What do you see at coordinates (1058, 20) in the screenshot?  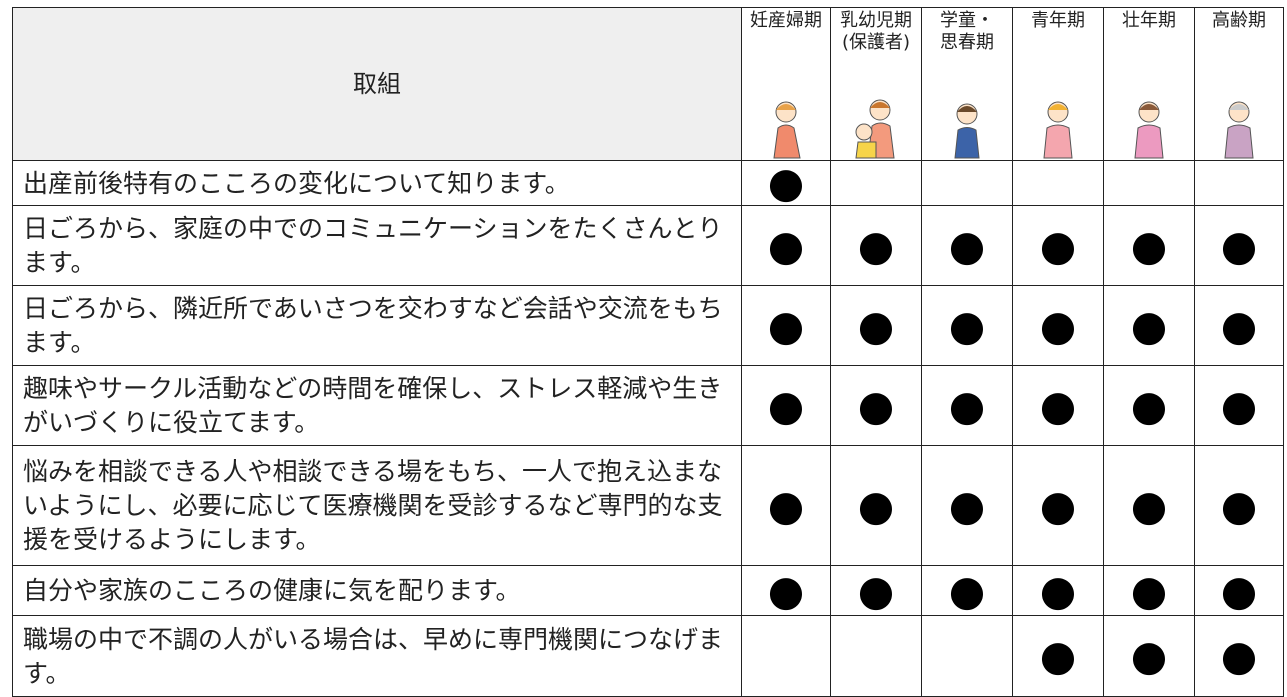 I see `header-label: 青年期` at bounding box center [1058, 20].